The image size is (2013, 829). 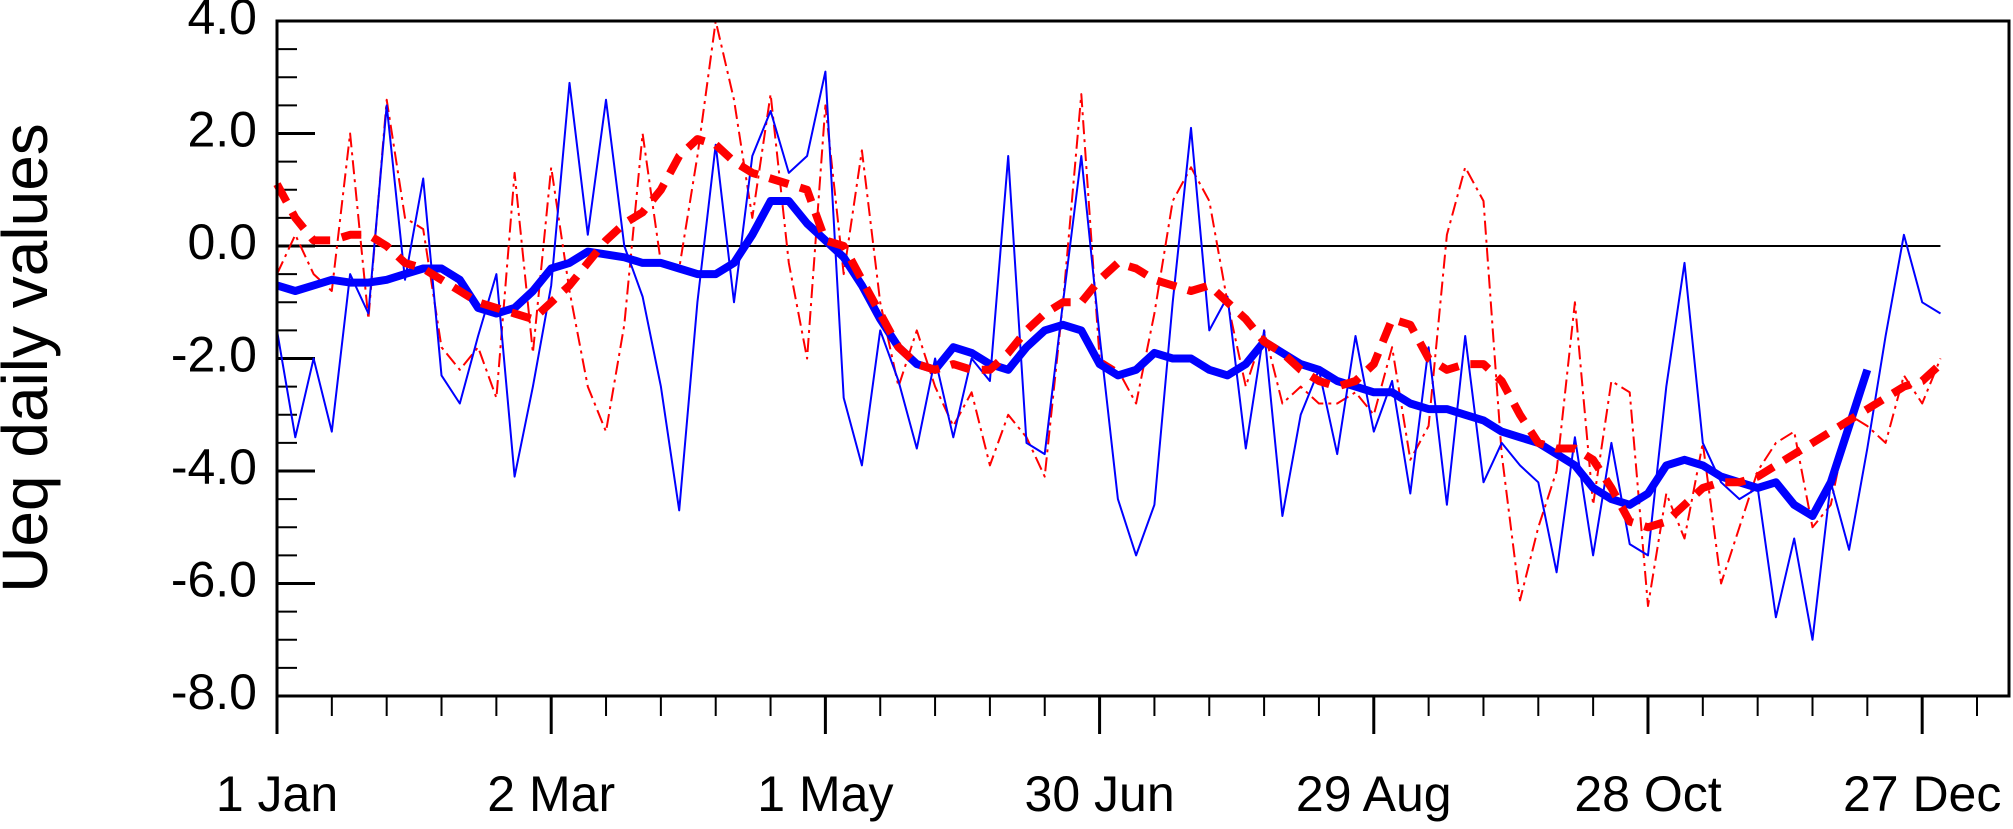 What do you see at coordinates (1100, 794) in the screenshot?
I see `x-tick-label: 30 Jun` at bounding box center [1100, 794].